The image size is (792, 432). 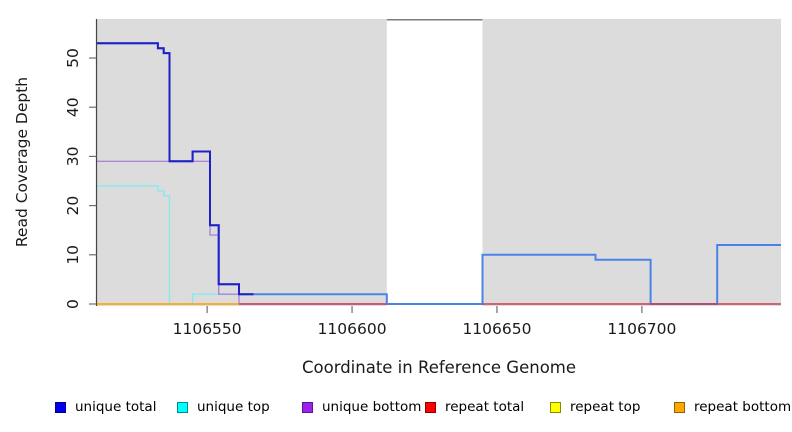 I want to click on x-tick-label: 1106550, so click(x=207, y=329).